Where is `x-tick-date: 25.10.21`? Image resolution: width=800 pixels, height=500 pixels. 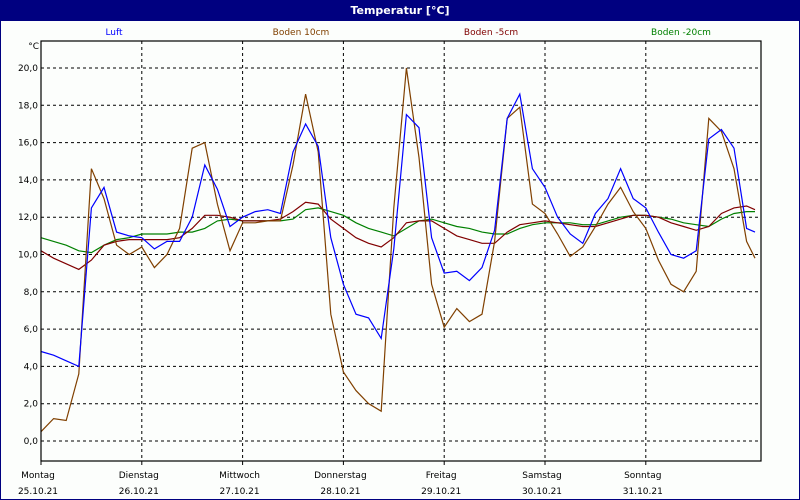
x-tick-date: 25.10.21 is located at coordinates (38, 492).